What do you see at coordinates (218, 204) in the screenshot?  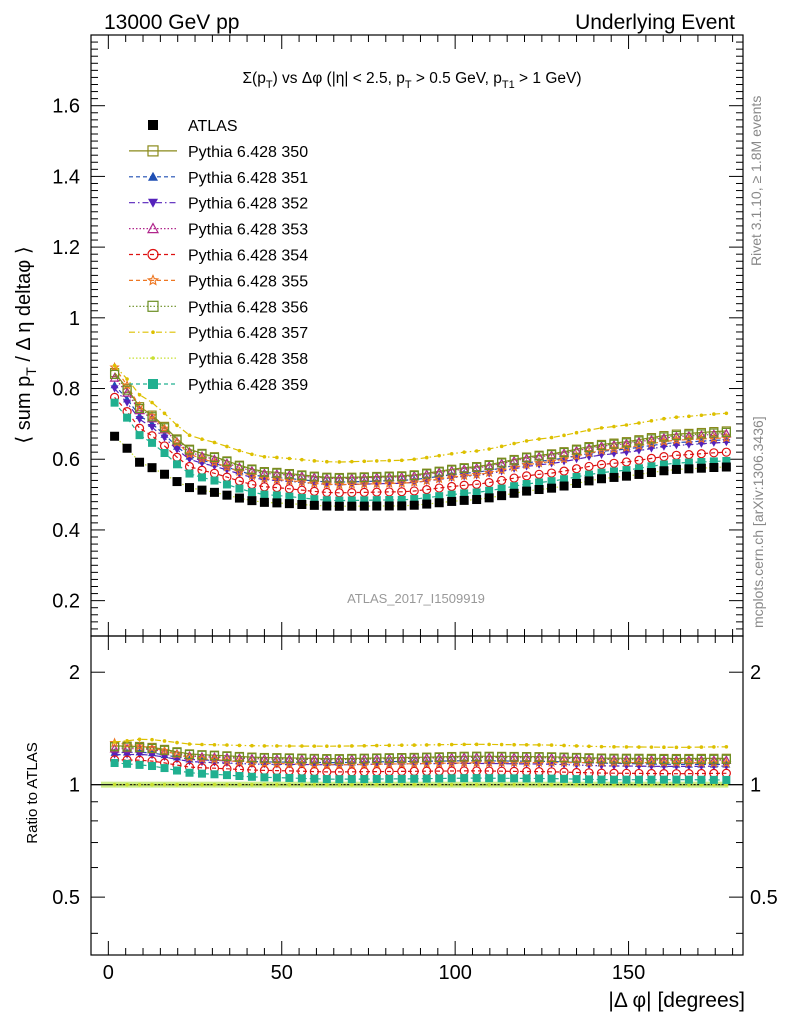 I see `legend-item: Pythia 6.428 352` at bounding box center [218, 204].